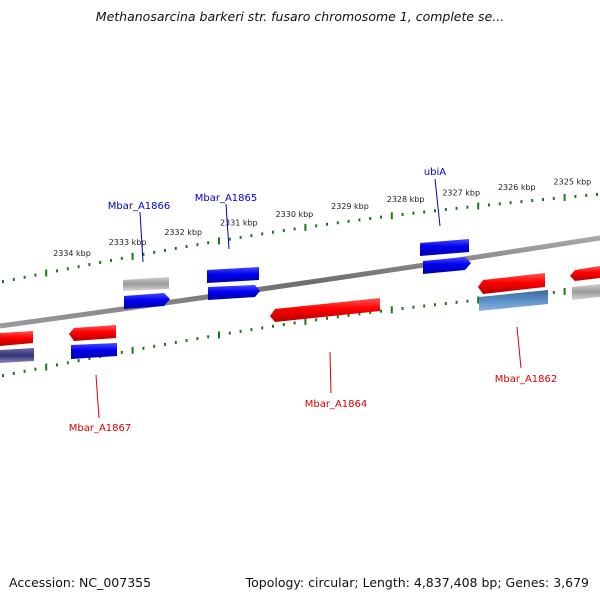 This screenshot has height=600, width=600. I want to click on gene-arrow-Mbar_A1866, so click(147, 301).